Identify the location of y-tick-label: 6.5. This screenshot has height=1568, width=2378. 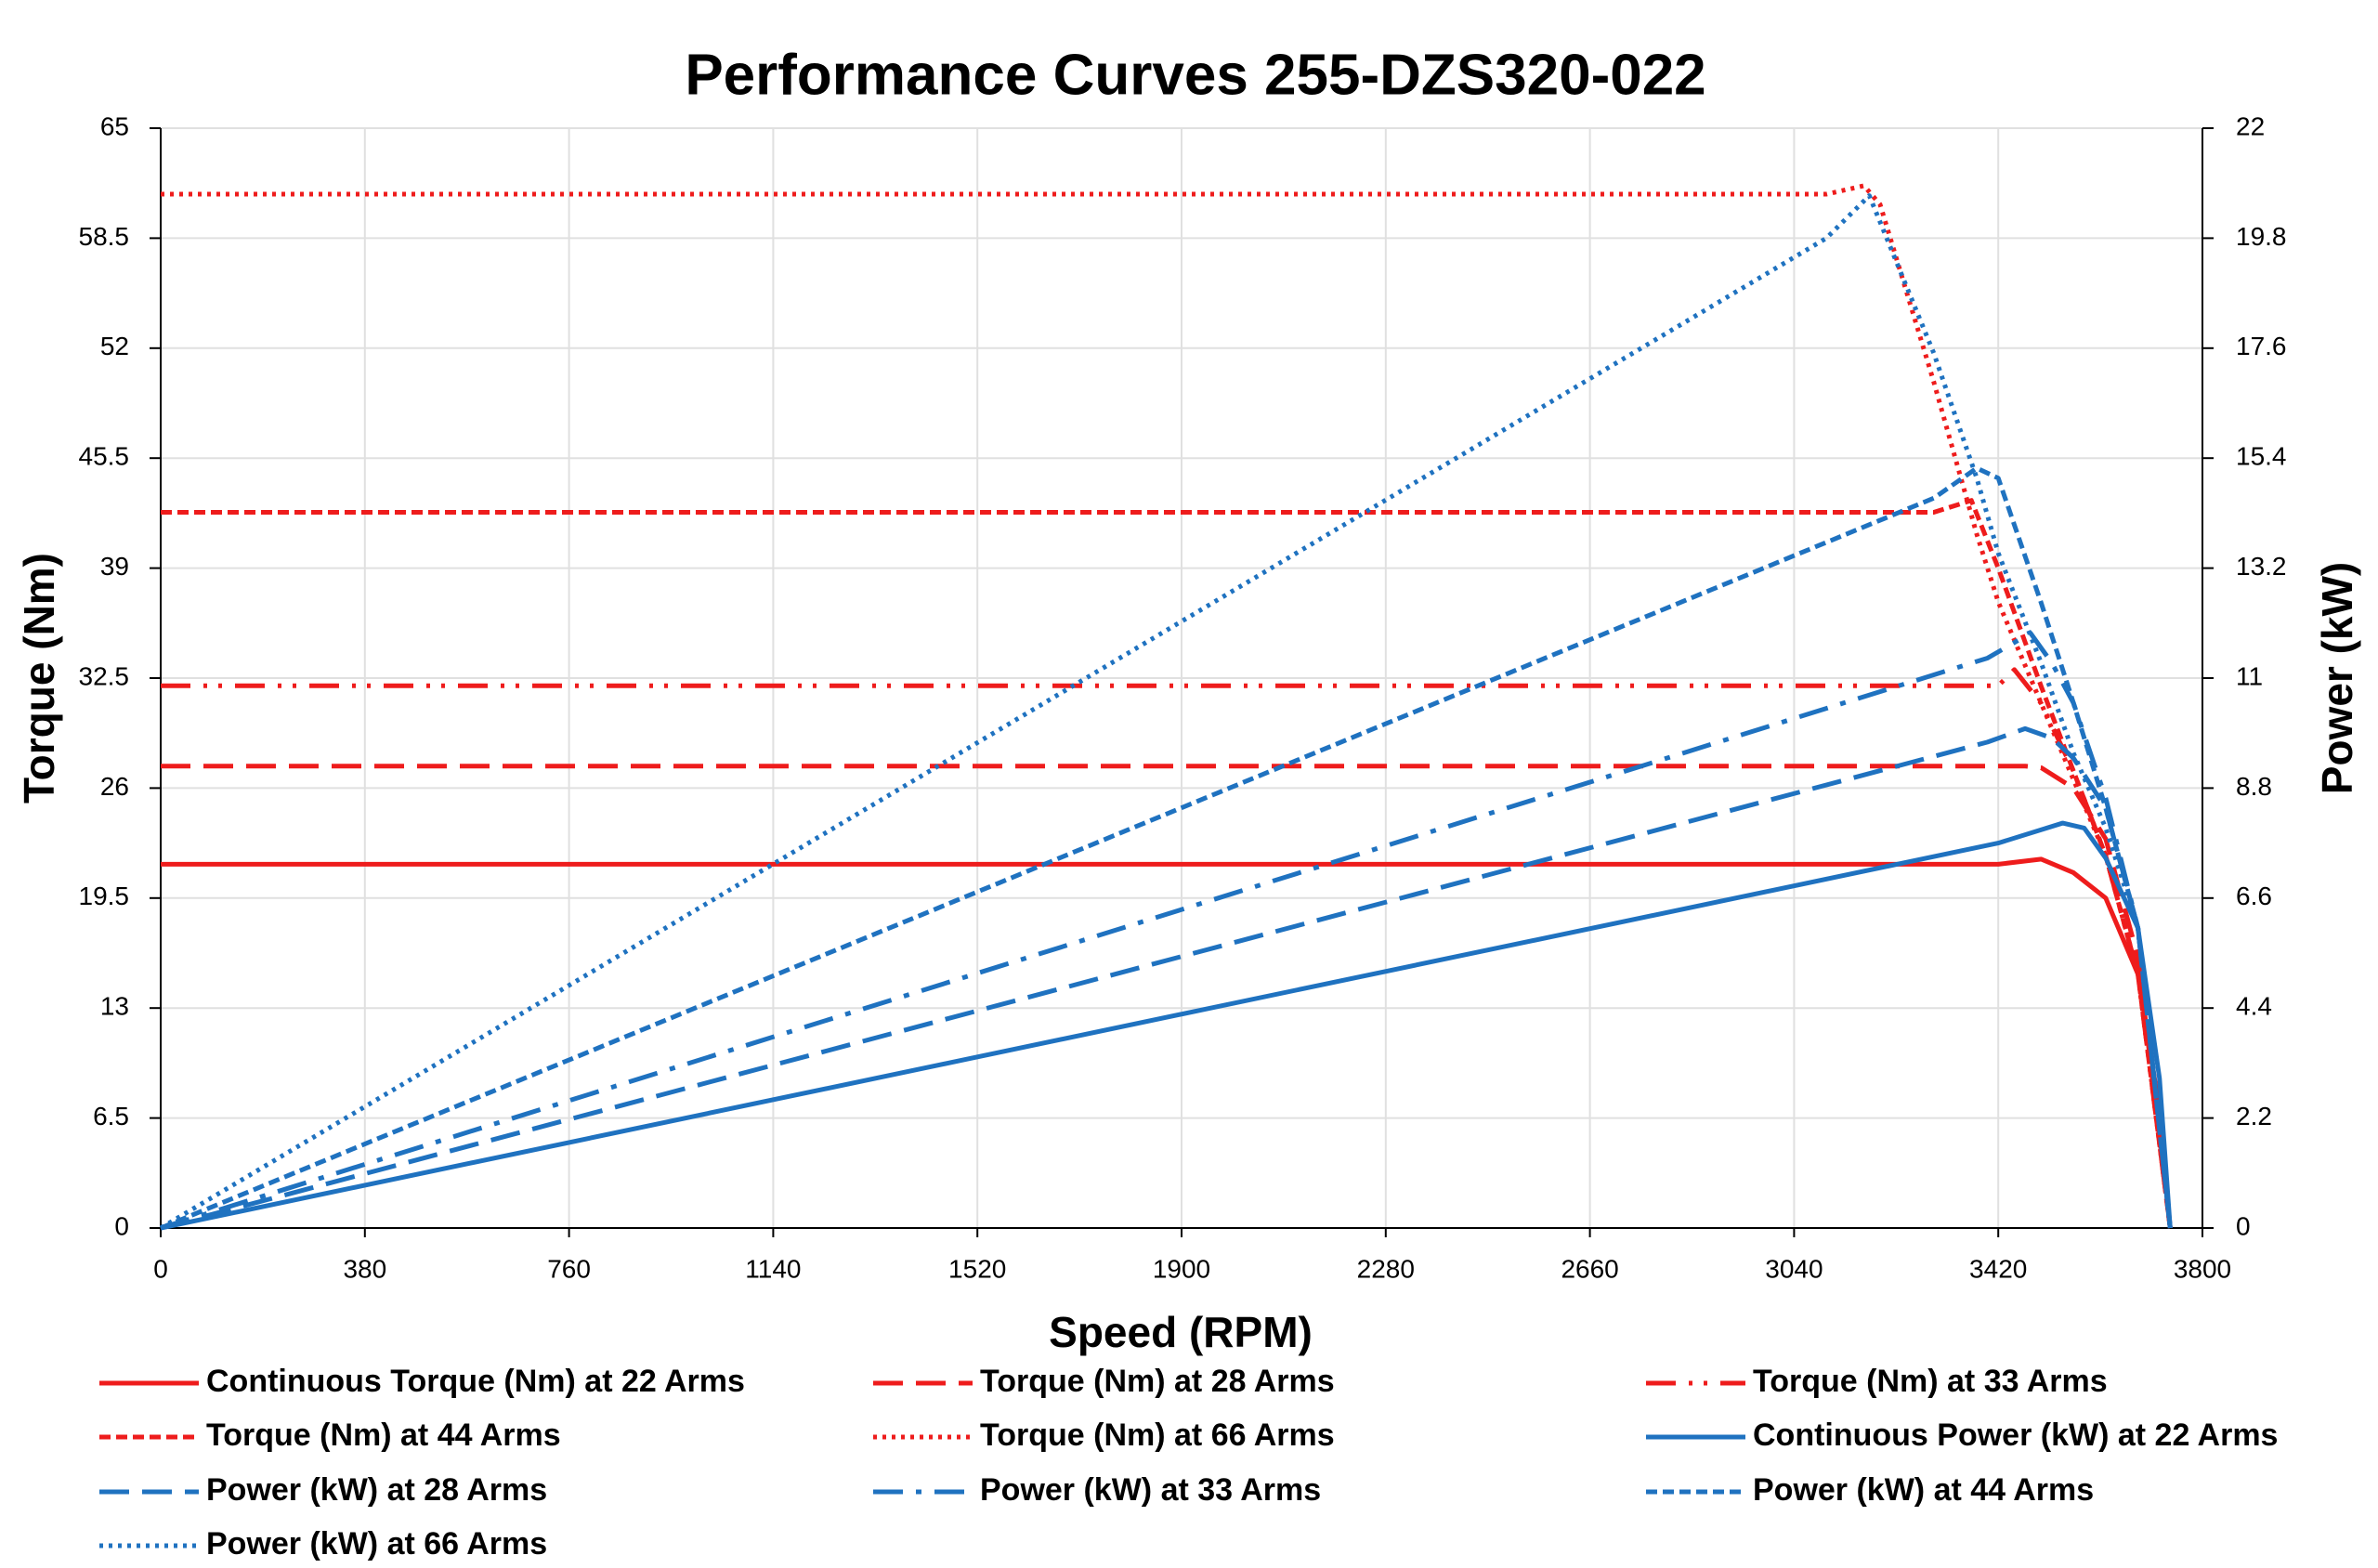
(111, 1116).